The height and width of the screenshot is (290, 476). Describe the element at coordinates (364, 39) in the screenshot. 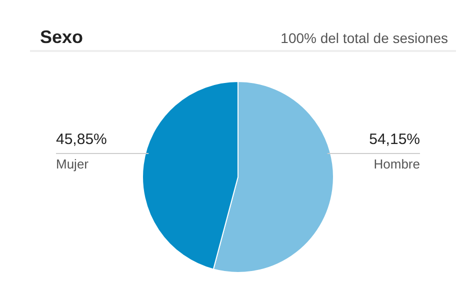

I see `chart-subtitle: 100% del total de sesiones` at that location.